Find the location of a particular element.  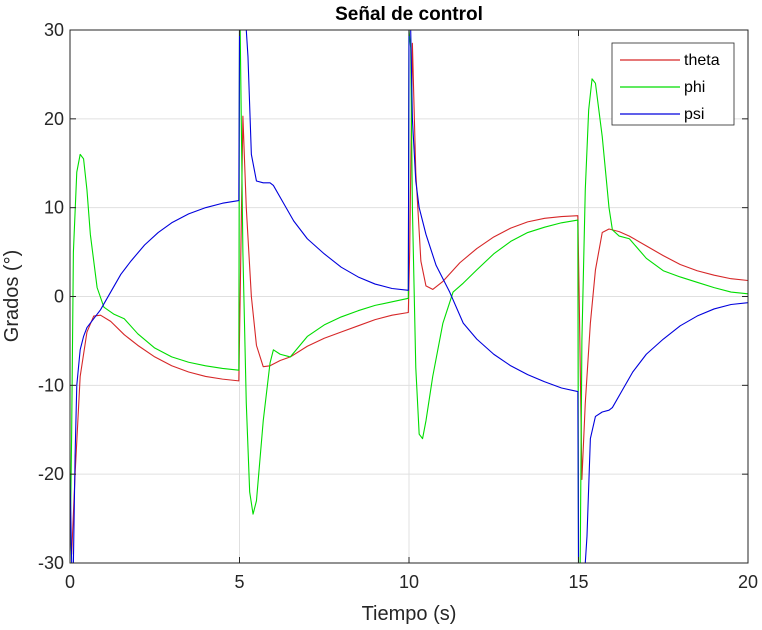

y-tick-label: -10 is located at coordinates (51, 385).